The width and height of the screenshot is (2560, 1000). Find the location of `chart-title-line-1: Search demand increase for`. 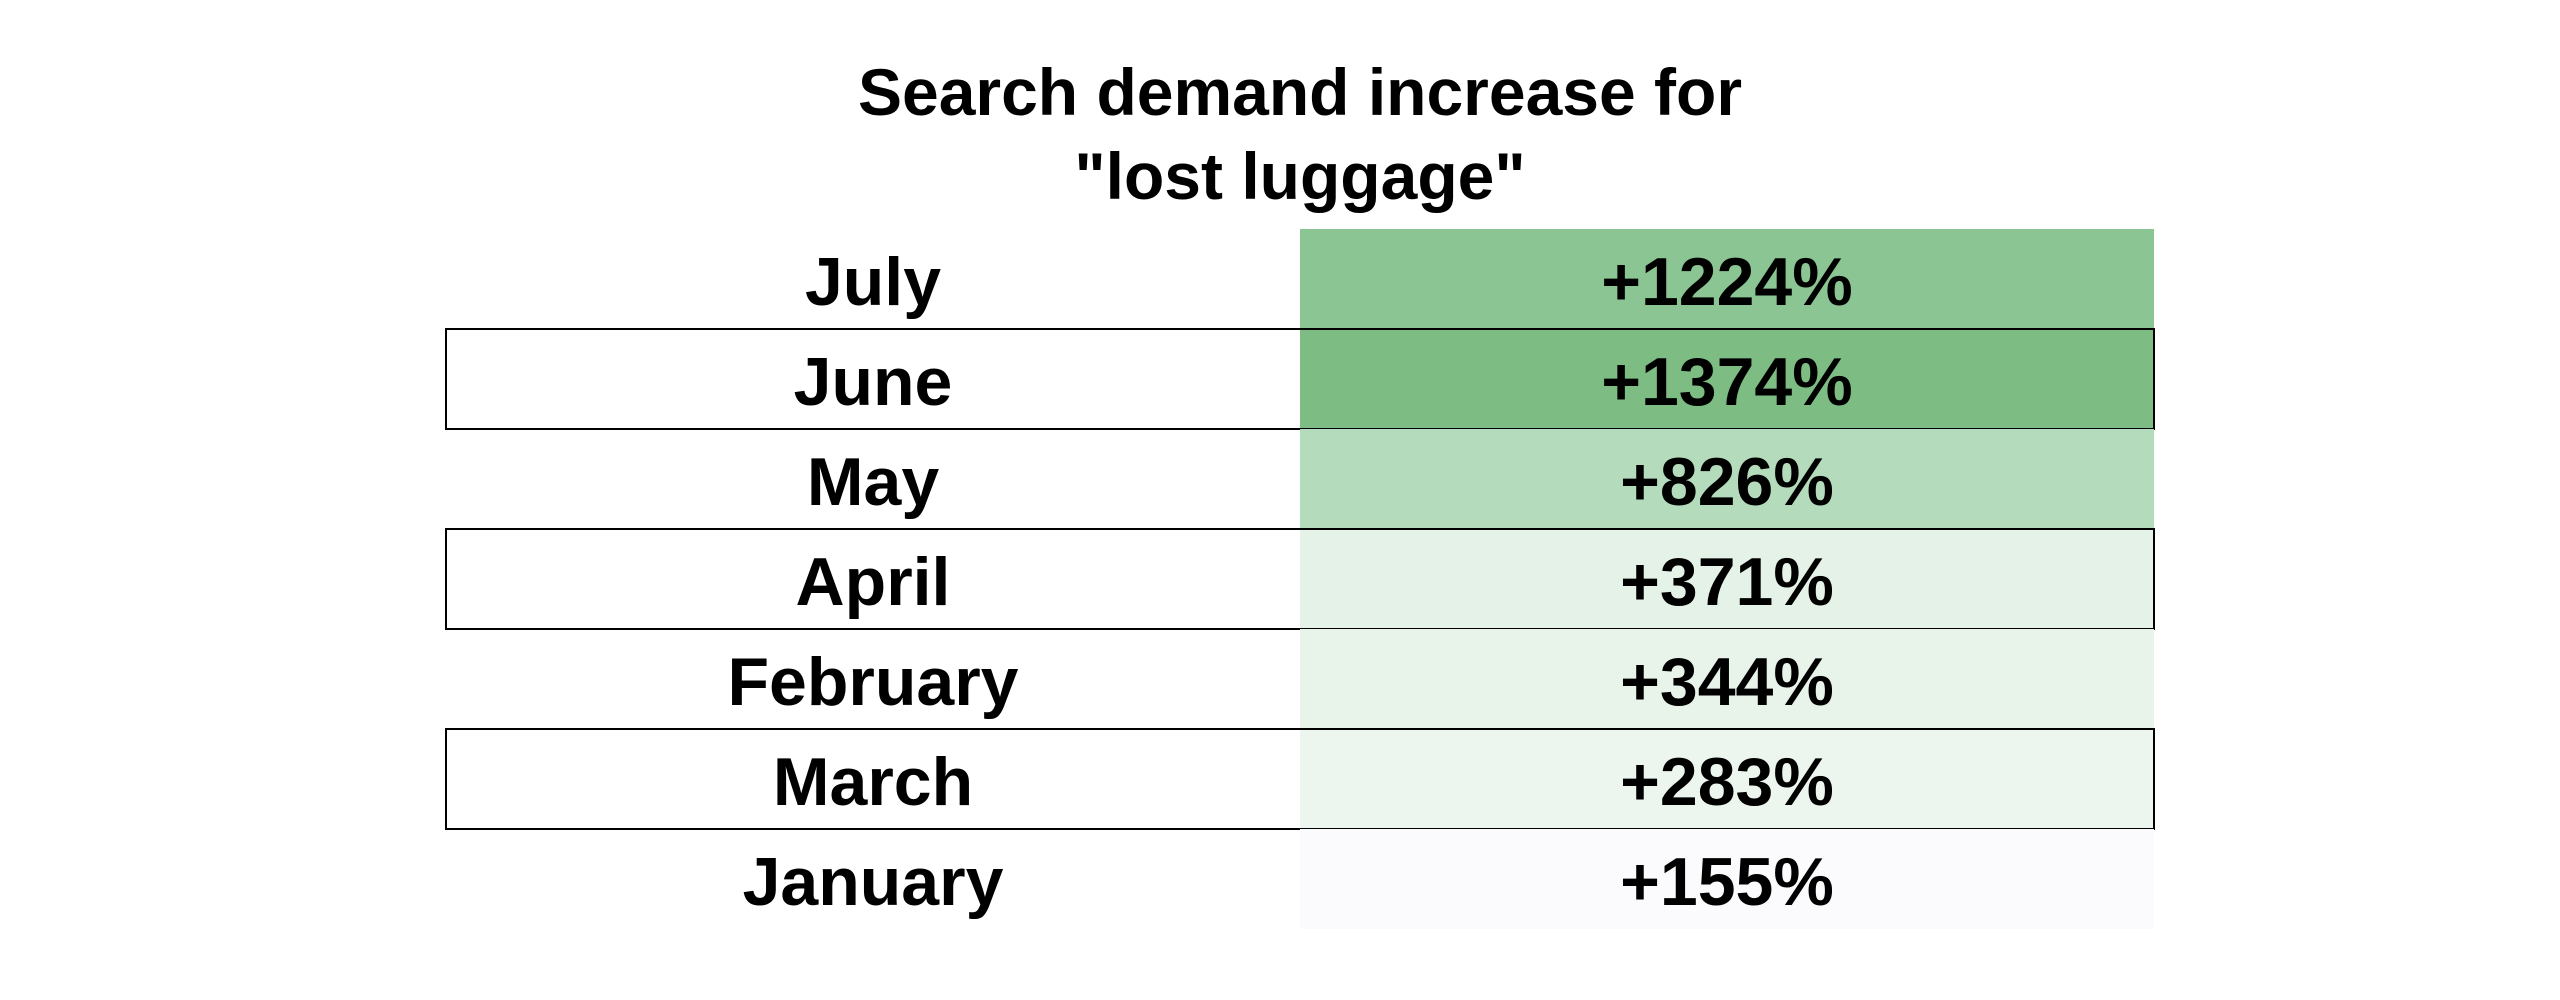

chart-title-line-1: Search demand increase for is located at coordinates (1300, 92).